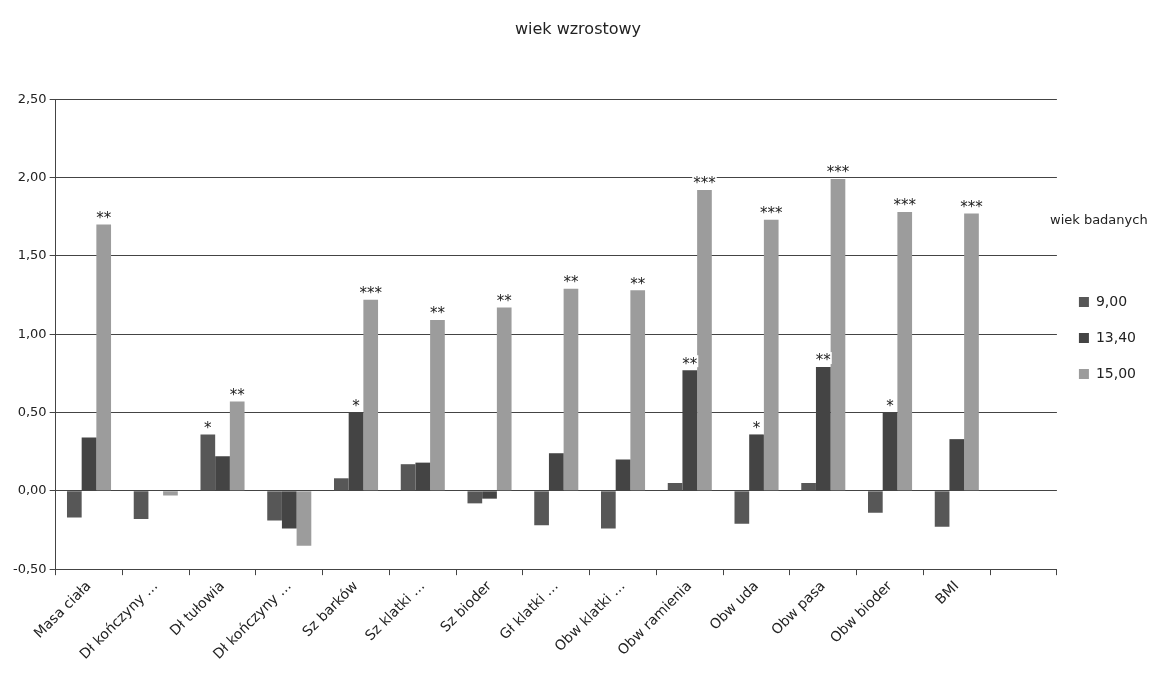  I want to click on legend-label: 9,00, so click(1111, 300).